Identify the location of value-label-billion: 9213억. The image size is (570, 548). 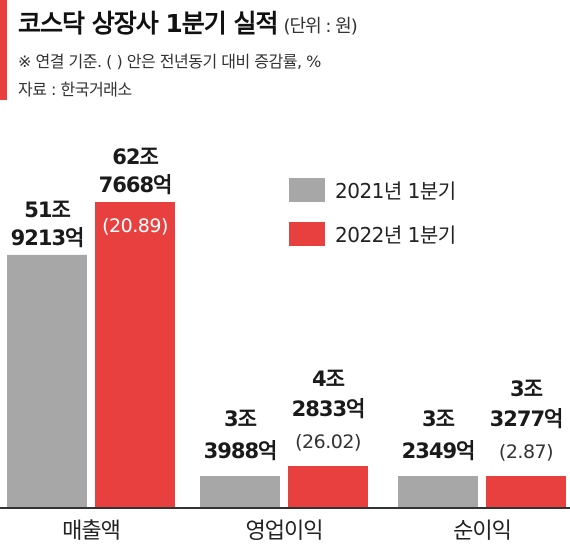
(47, 238).